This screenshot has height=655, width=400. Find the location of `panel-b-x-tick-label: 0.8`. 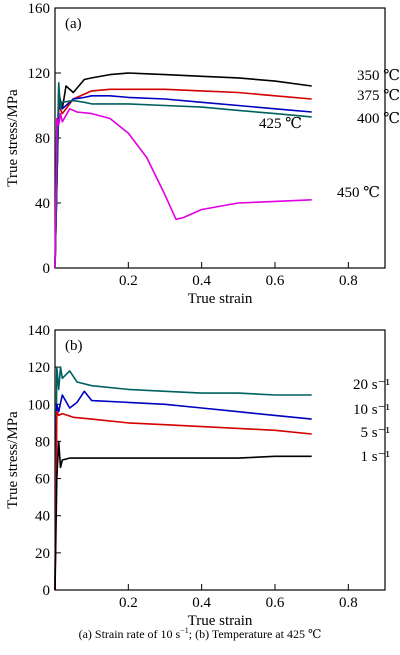

panel-b-x-tick-label: 0.8 is located at coordinates (348, 603).